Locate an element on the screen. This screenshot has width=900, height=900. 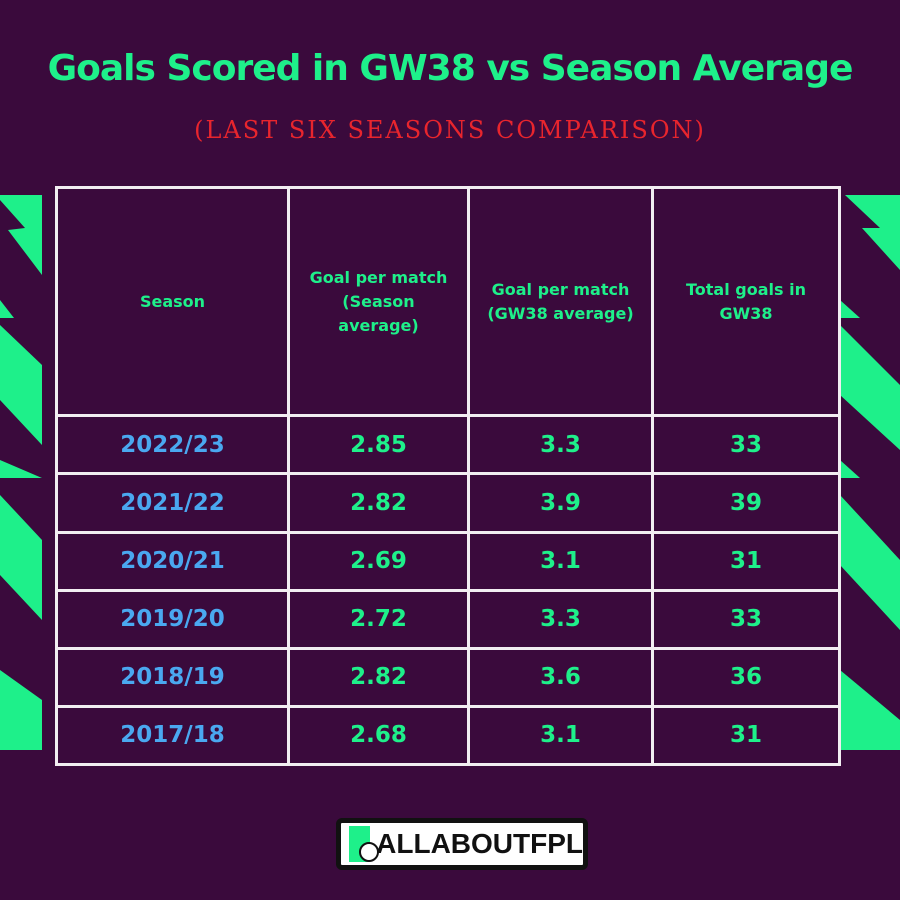
header-total-goals: Total goals in GW38 is located at coordinates (746, 301).